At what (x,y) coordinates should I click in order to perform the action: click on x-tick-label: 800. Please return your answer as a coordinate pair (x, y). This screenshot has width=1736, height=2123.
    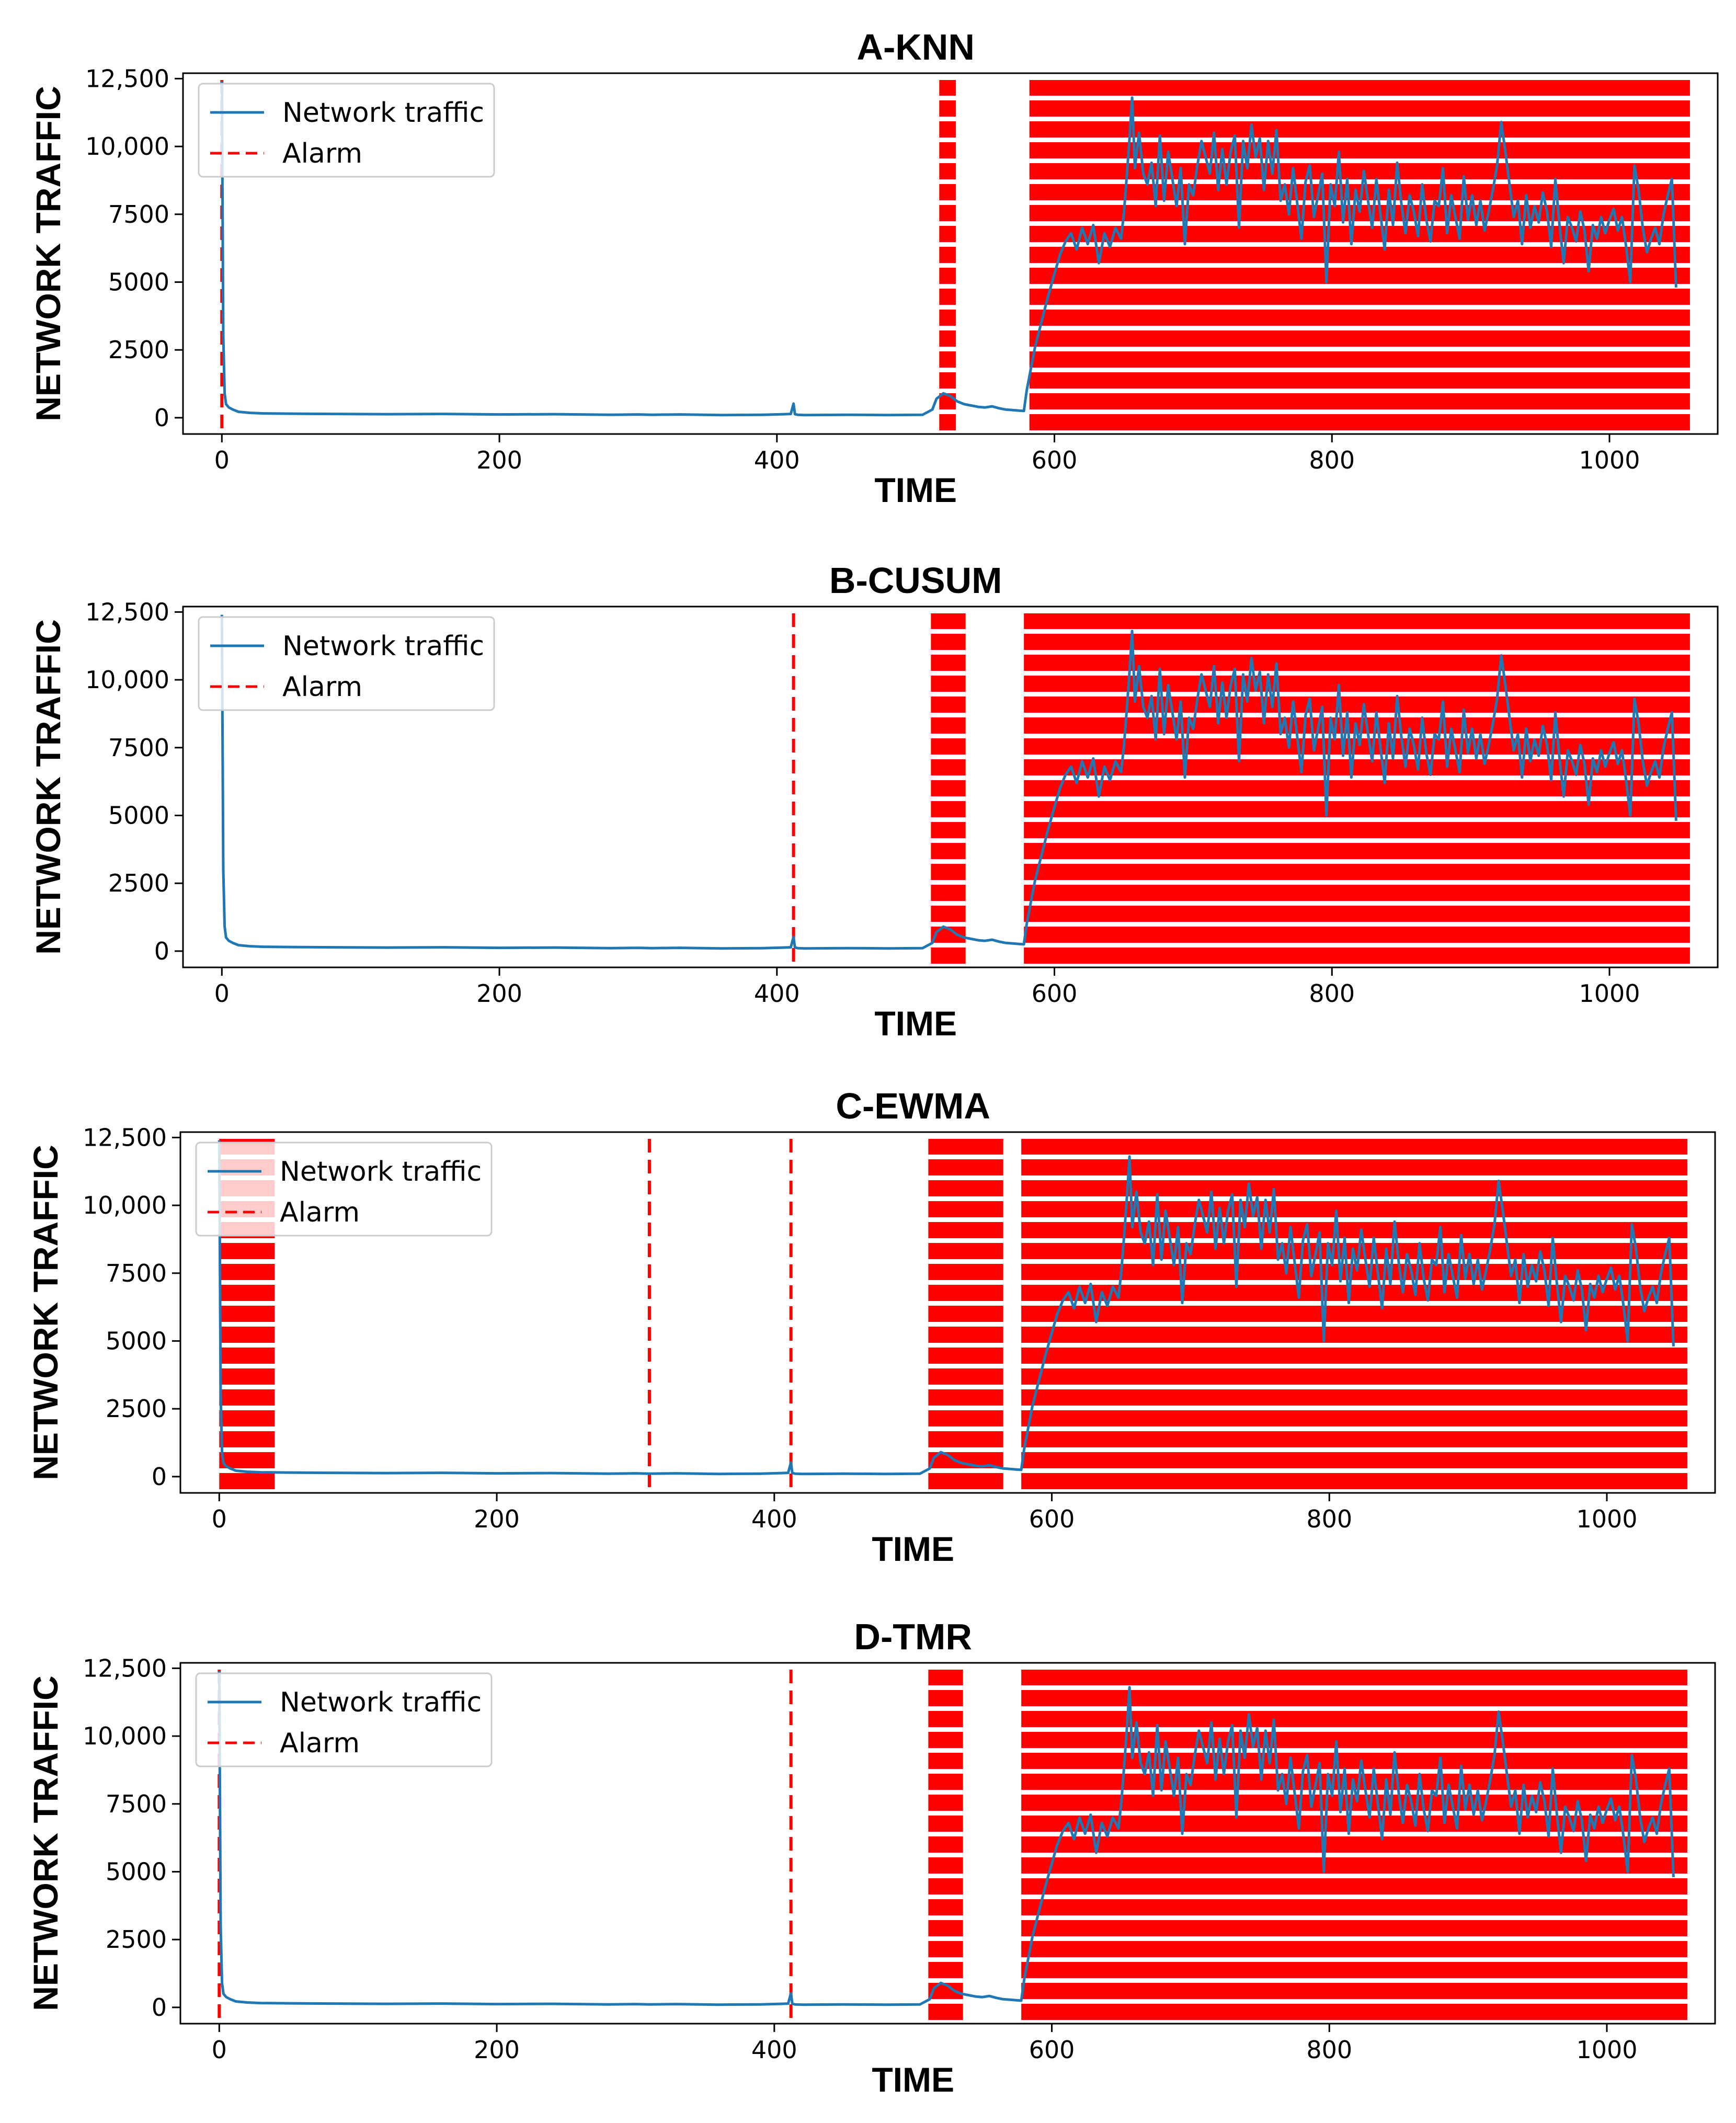
    Looking at the image, I should click on (1329, 2050).